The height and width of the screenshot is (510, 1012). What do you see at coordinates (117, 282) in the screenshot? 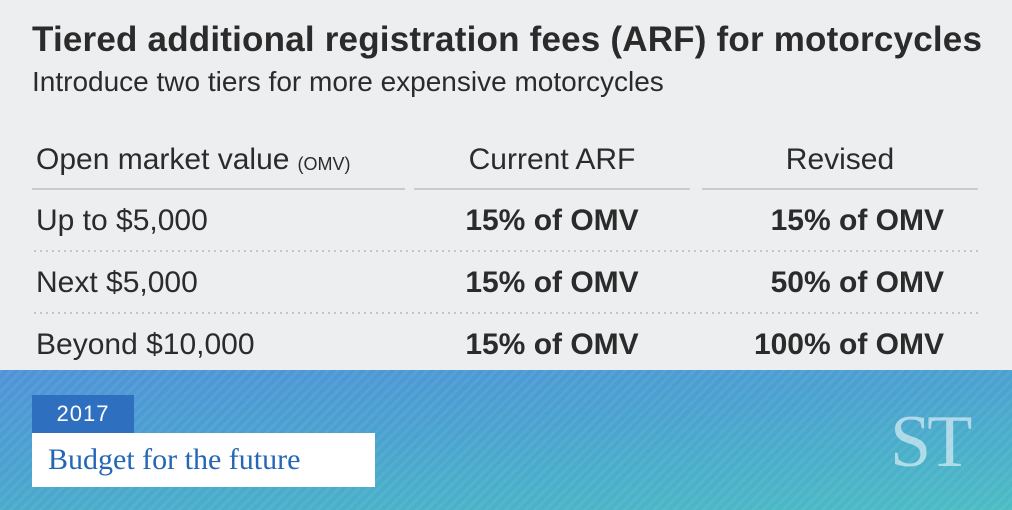
I see `tier-cell: Next $5,000` at bounding box center [117, 282].